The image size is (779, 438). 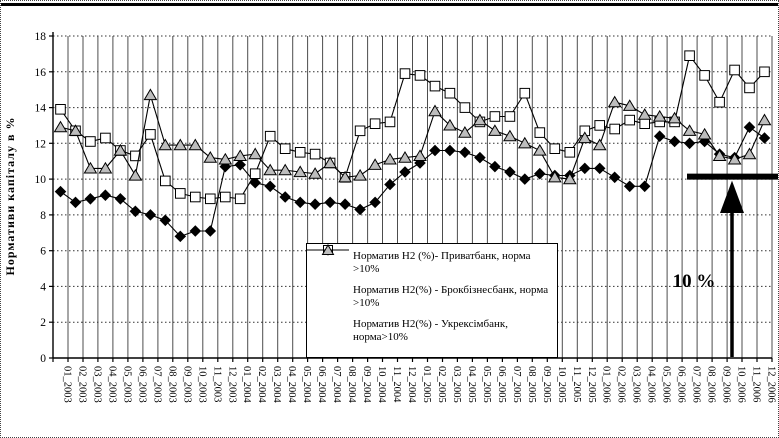 I want to click on svg-text: 02_2003, so click(x=82, y=384).